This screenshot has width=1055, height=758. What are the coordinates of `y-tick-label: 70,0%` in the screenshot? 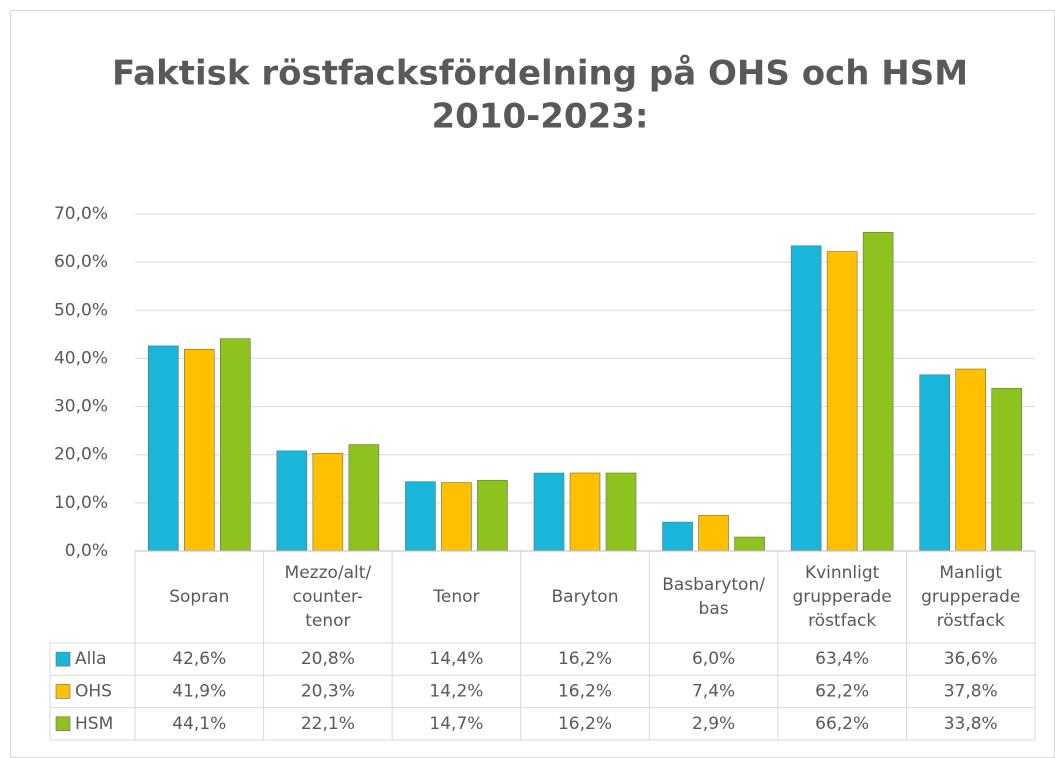 It's located at (81, 214).